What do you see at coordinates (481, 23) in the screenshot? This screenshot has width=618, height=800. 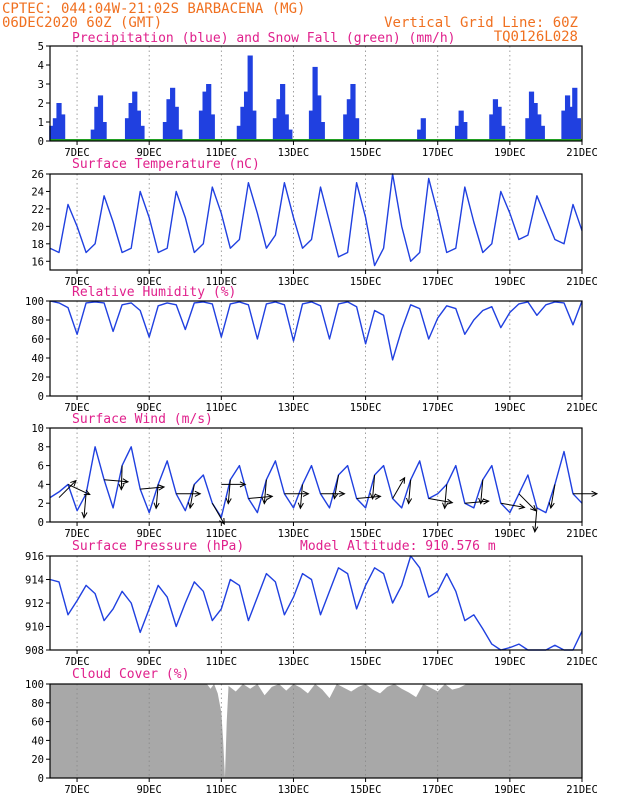 I see `header-grid-line: Vertical Grid Line: 60Z` at bounding box center [481, 23].